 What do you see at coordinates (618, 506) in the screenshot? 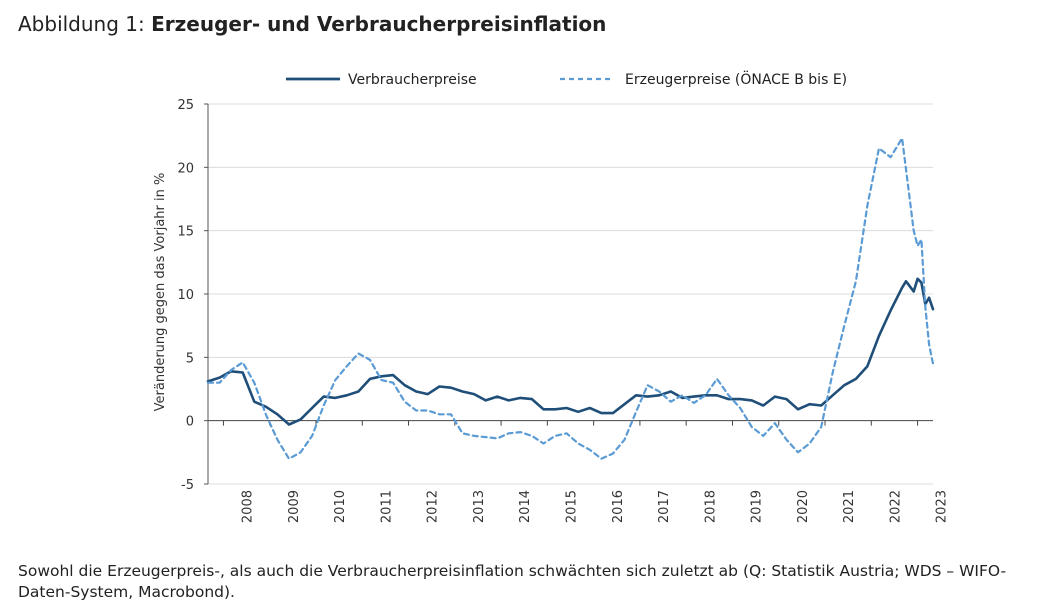
I see `x-tick-label: 2016` at bounding box center [618, 506].